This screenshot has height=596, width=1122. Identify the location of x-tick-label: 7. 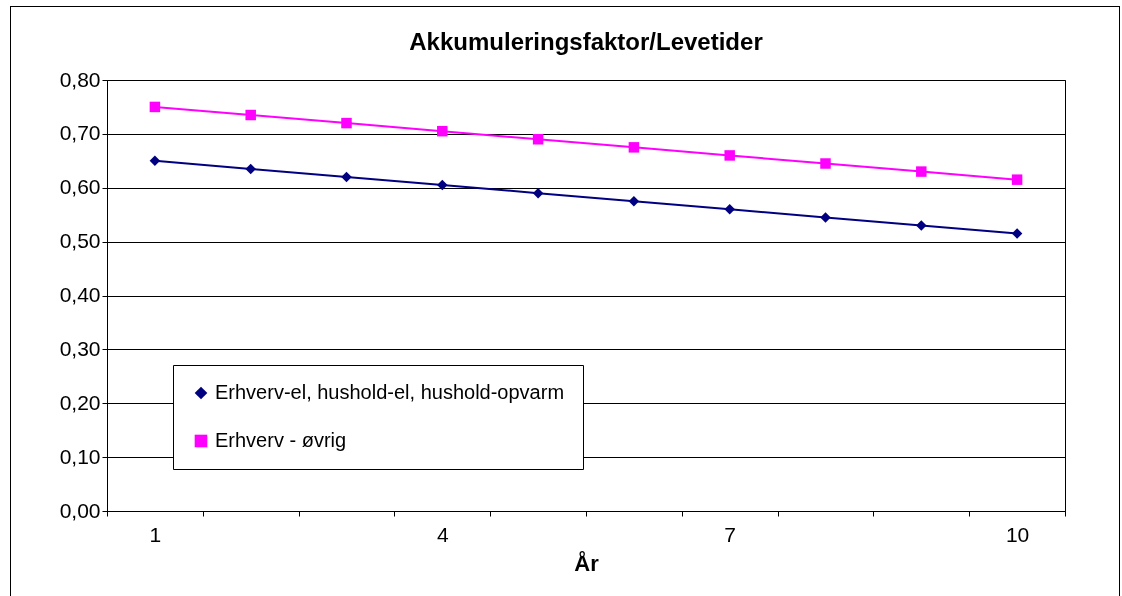
(730, 534).